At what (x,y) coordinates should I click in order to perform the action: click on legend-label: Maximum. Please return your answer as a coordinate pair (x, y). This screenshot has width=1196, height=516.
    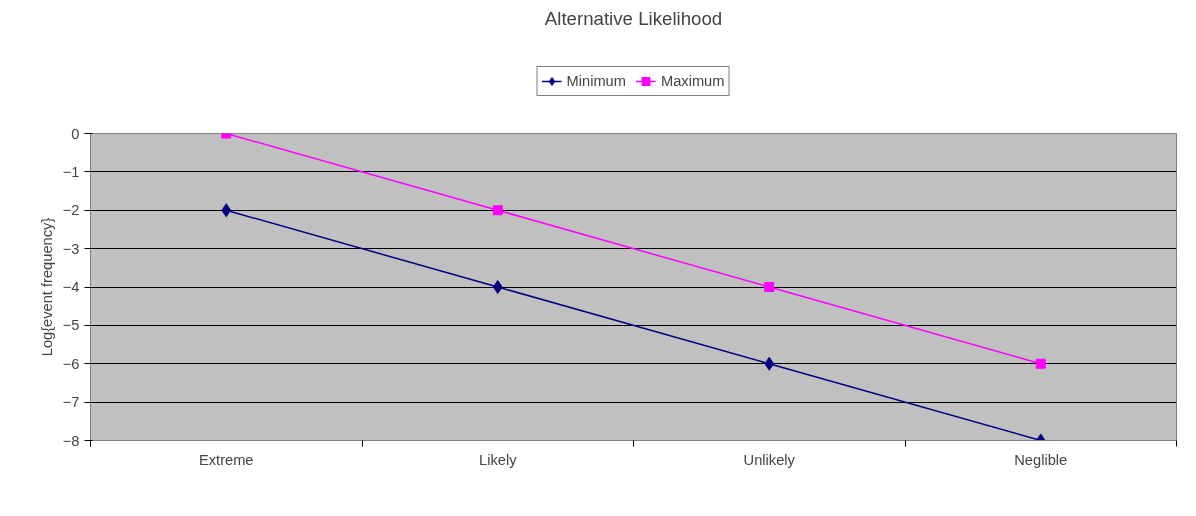
    Looking at the image, I should click on (692, 80).